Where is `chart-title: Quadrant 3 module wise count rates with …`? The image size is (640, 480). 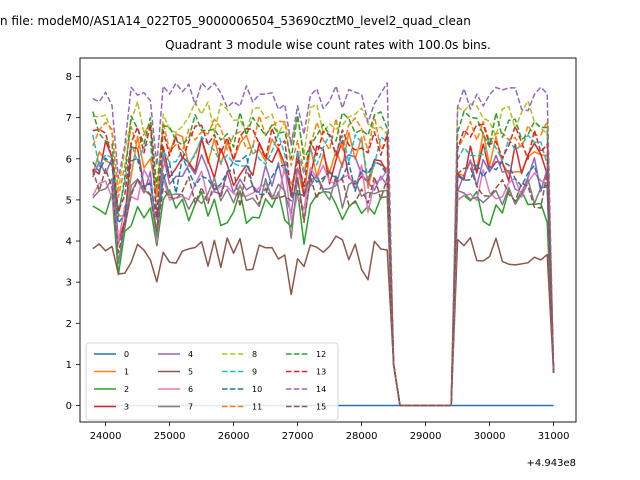 chart-title: Quadrant 3 module wise count rates with … is located at coordinates (328, 45).